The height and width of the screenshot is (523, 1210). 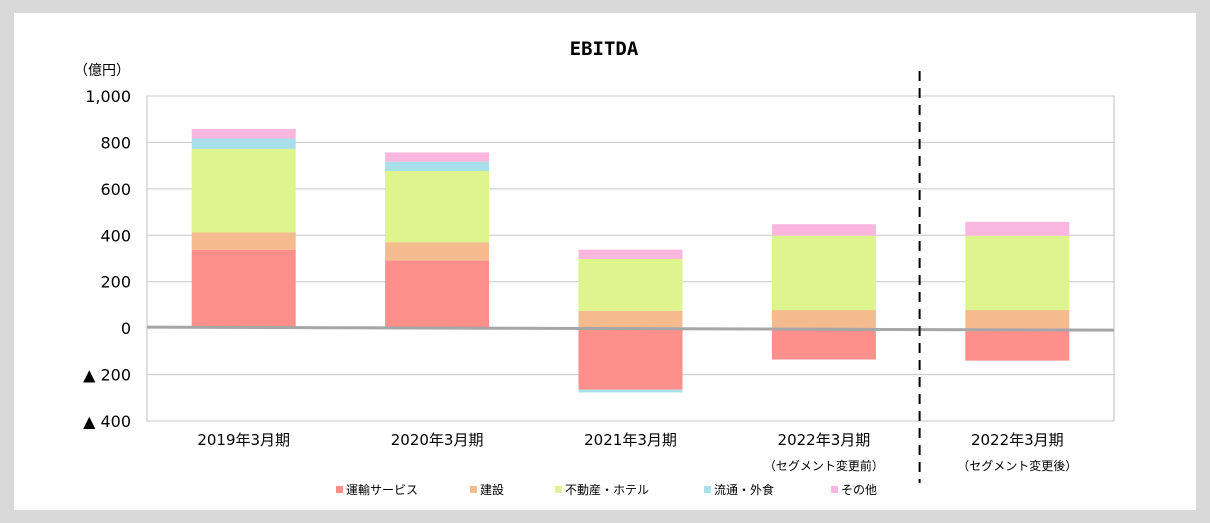 What do you see at coordinates (604, 49) in the screenshot?
I see `chart-title: EBITDA` at bounding box center [604, 49].